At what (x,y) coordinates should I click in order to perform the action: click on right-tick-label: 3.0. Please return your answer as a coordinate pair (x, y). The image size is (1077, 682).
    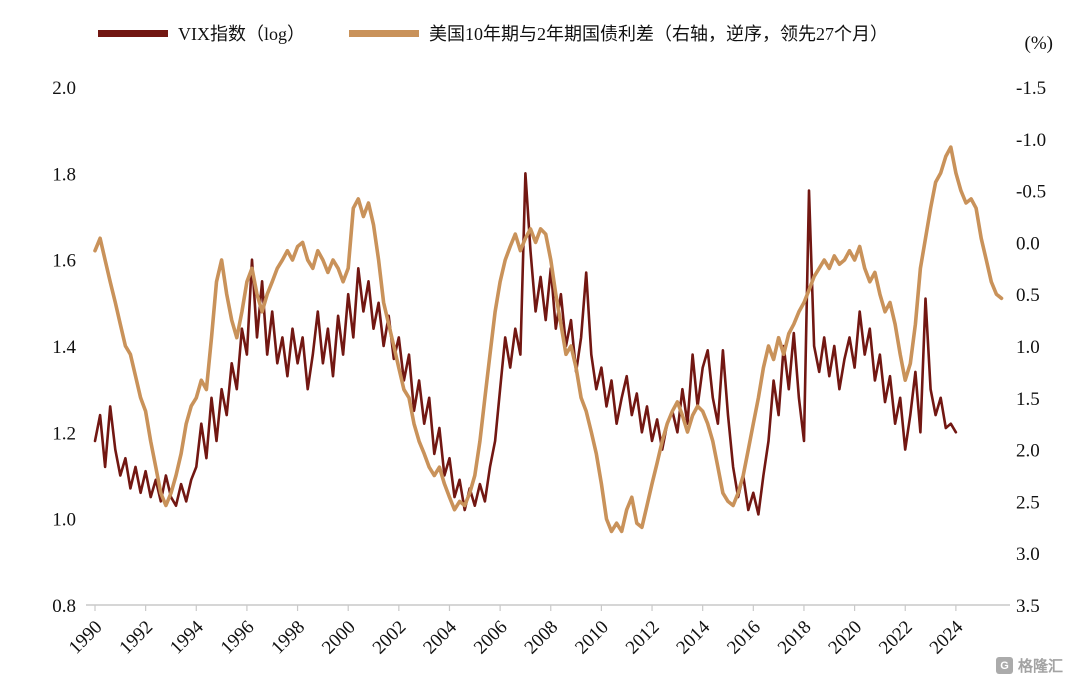
    Looking at the image, I should click on (1028, 554).